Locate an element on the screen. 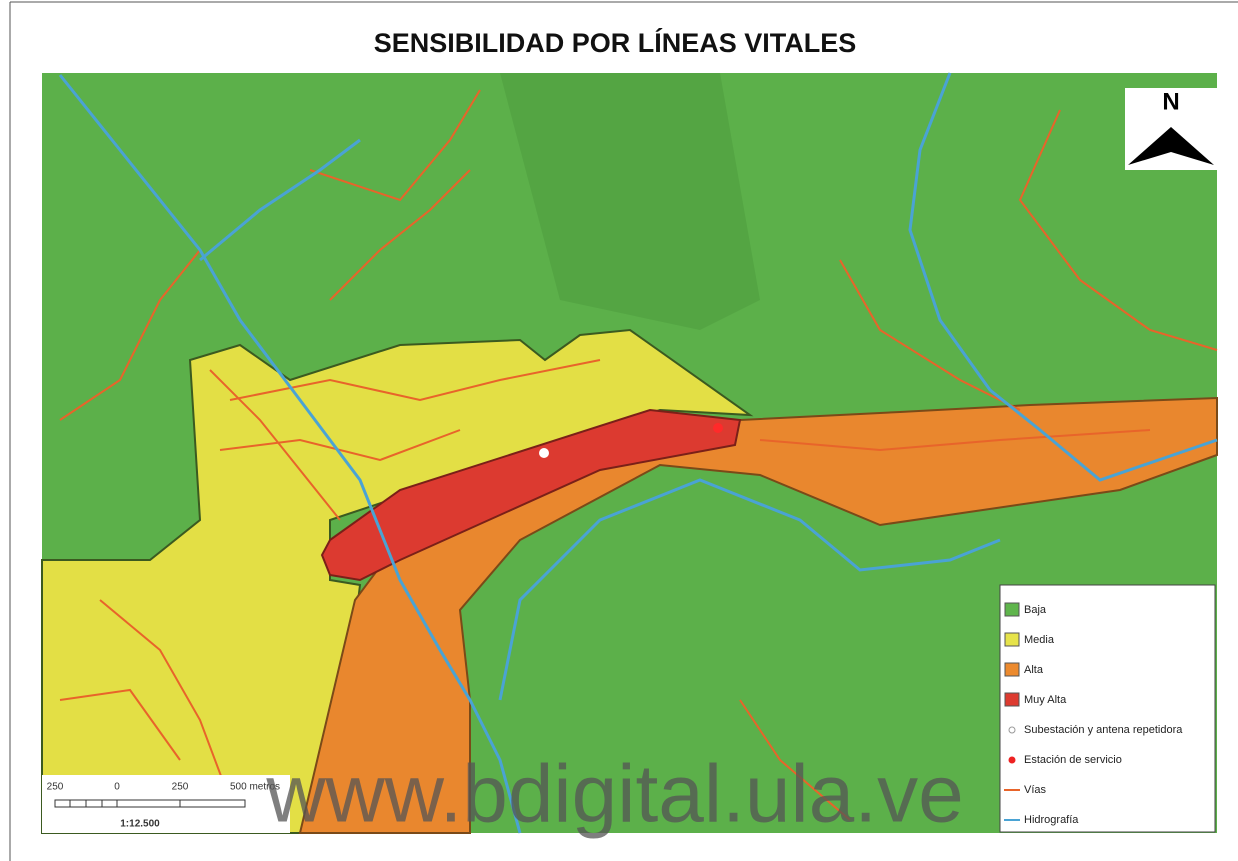 The image size is (1238, 861). map-title: SENSIBILIDAD POR LÍNEAS VITALES is located at coordinates (615, 42).